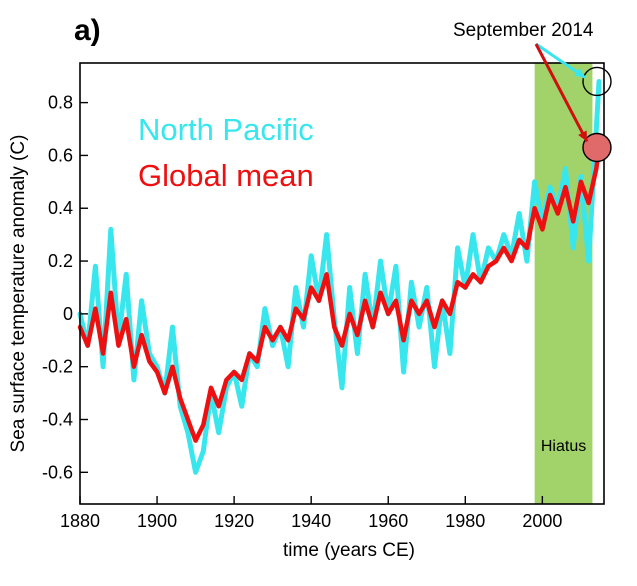 This screenshot has height=586, width=637. What do you see at coordinates (465, 521) in the screenshot?
I see `x-tick-label-1980: 1980` at bounding box center [465, 521].